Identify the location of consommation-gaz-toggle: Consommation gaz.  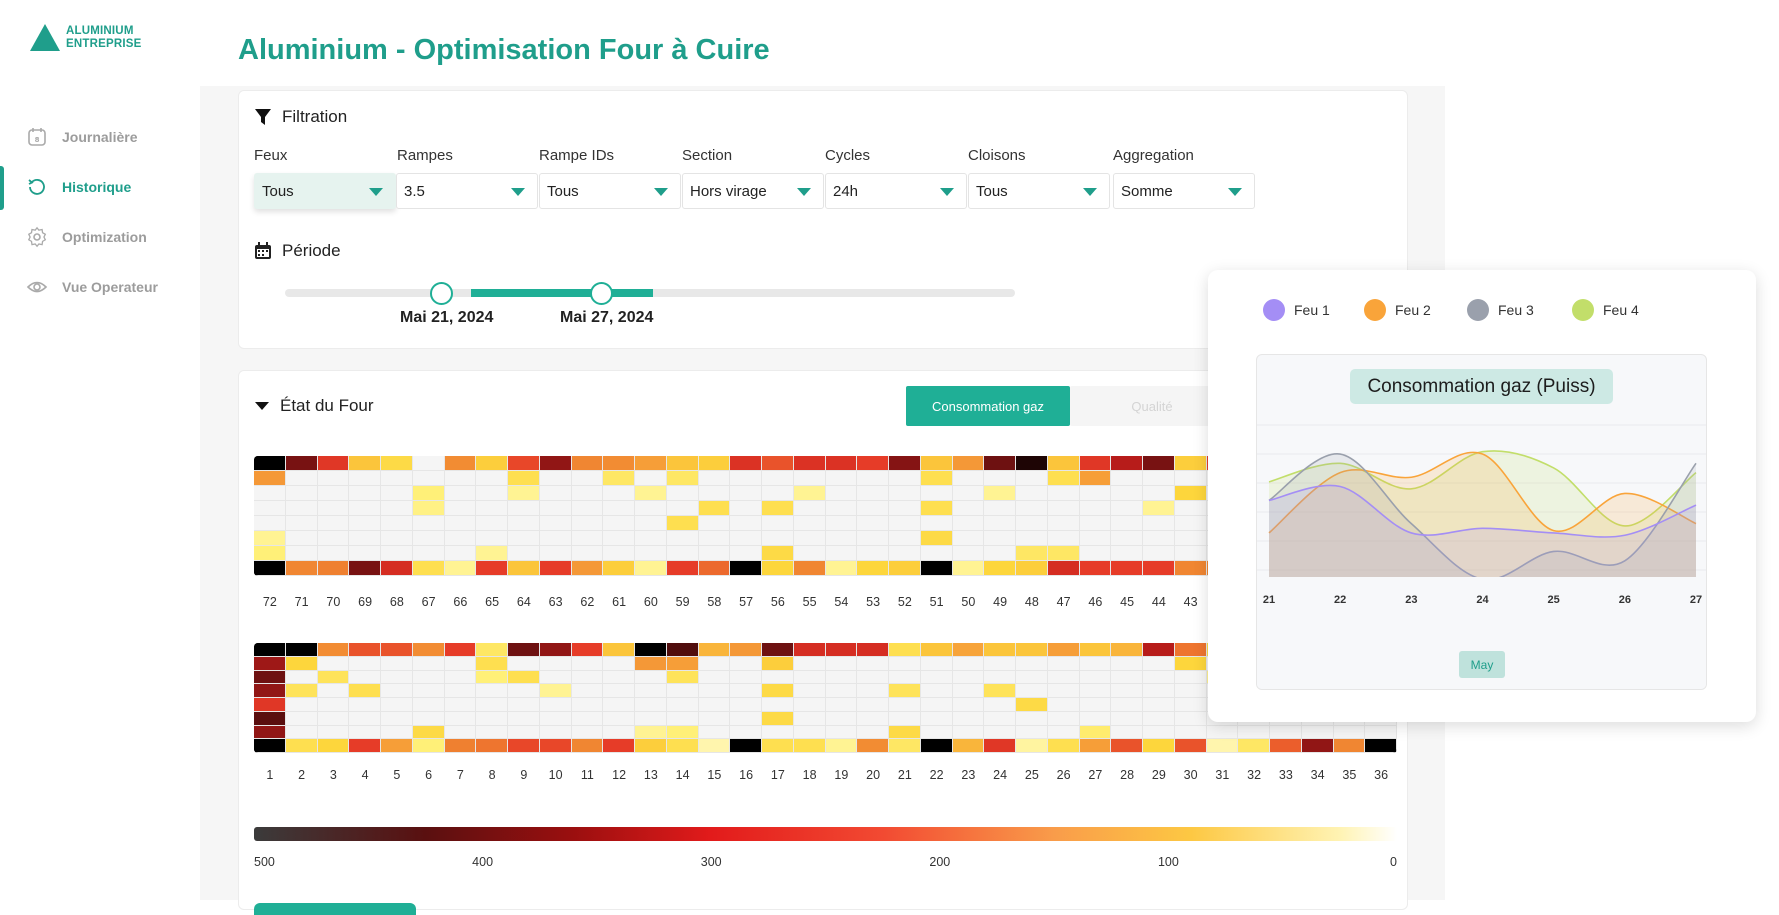
(988, 406).